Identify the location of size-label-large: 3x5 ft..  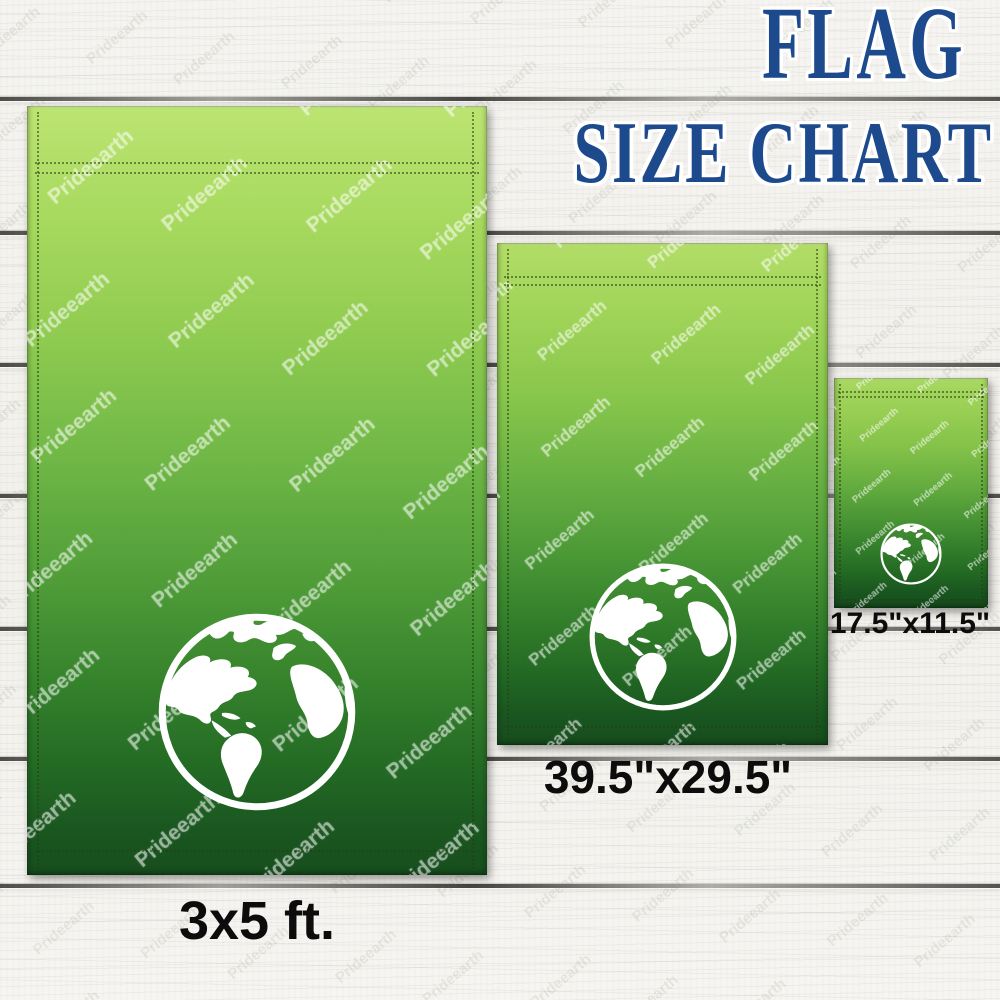
(257, 921).